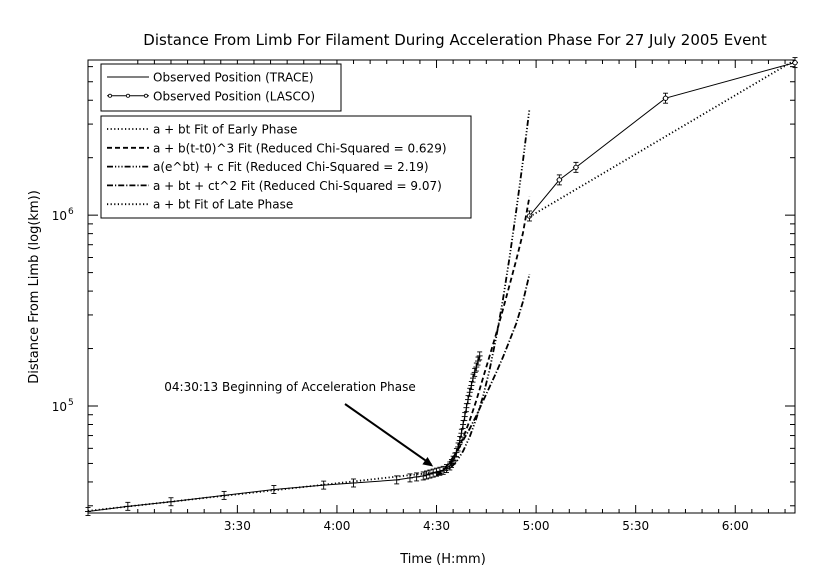 The image size is (830, 575). What do you see at coordinates (71, 212) in the screenshot?
I see `y-tick-label-exponent: 6` at bounding box center [71, 212].